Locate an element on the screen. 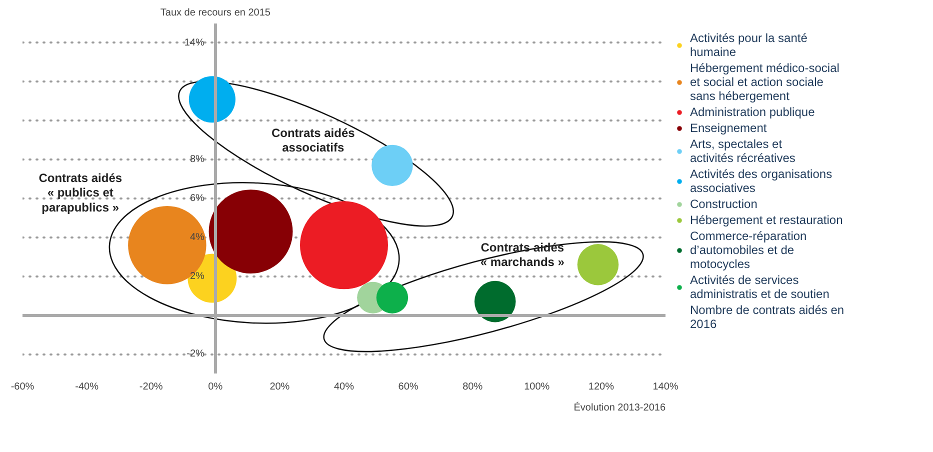 The width and height of the screenshot is (933, 452). annotation: Contrats aidés « publics et parapublics » is located at coordinates (80, 192).